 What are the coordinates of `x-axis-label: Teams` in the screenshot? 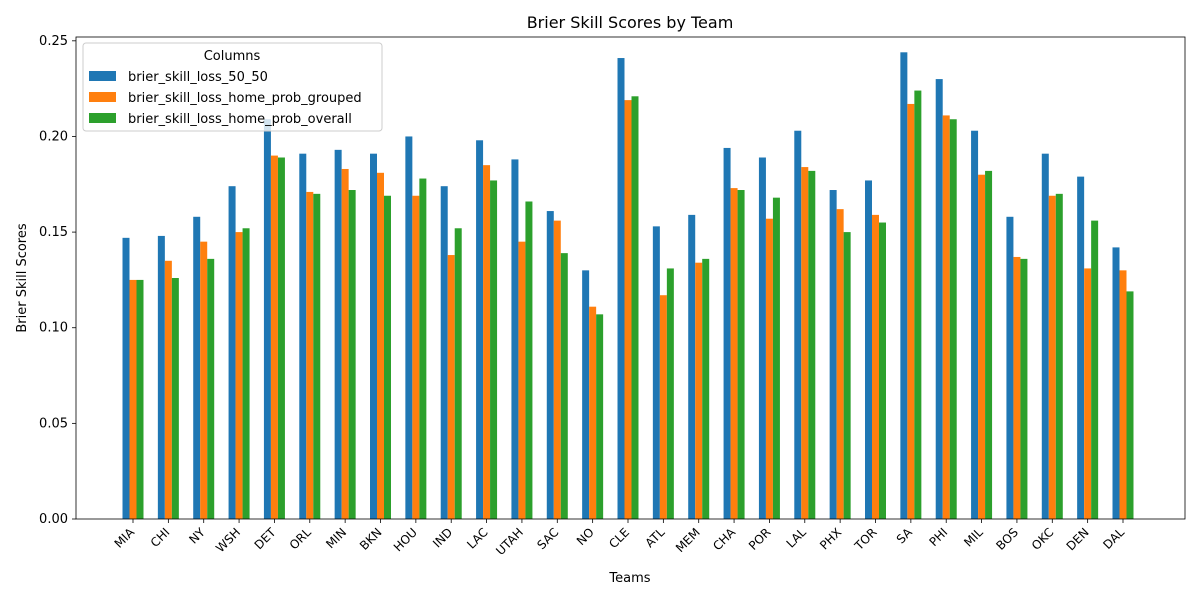 It's located at (629, 578).